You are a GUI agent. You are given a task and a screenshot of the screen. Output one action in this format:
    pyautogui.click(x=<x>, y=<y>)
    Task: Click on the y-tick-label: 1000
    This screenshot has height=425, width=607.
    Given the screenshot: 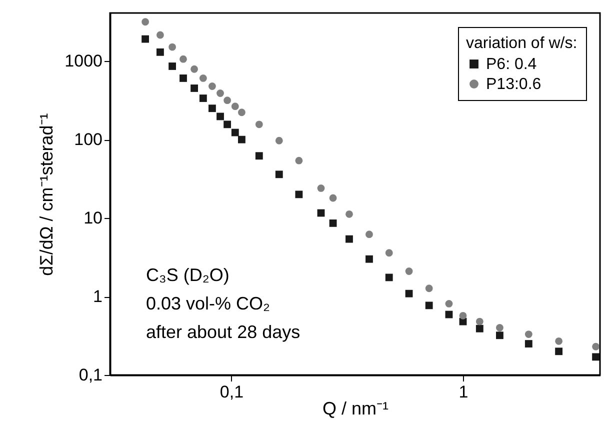 What is the action you would take?
    pyautogui.click(x=83, y=61)
    